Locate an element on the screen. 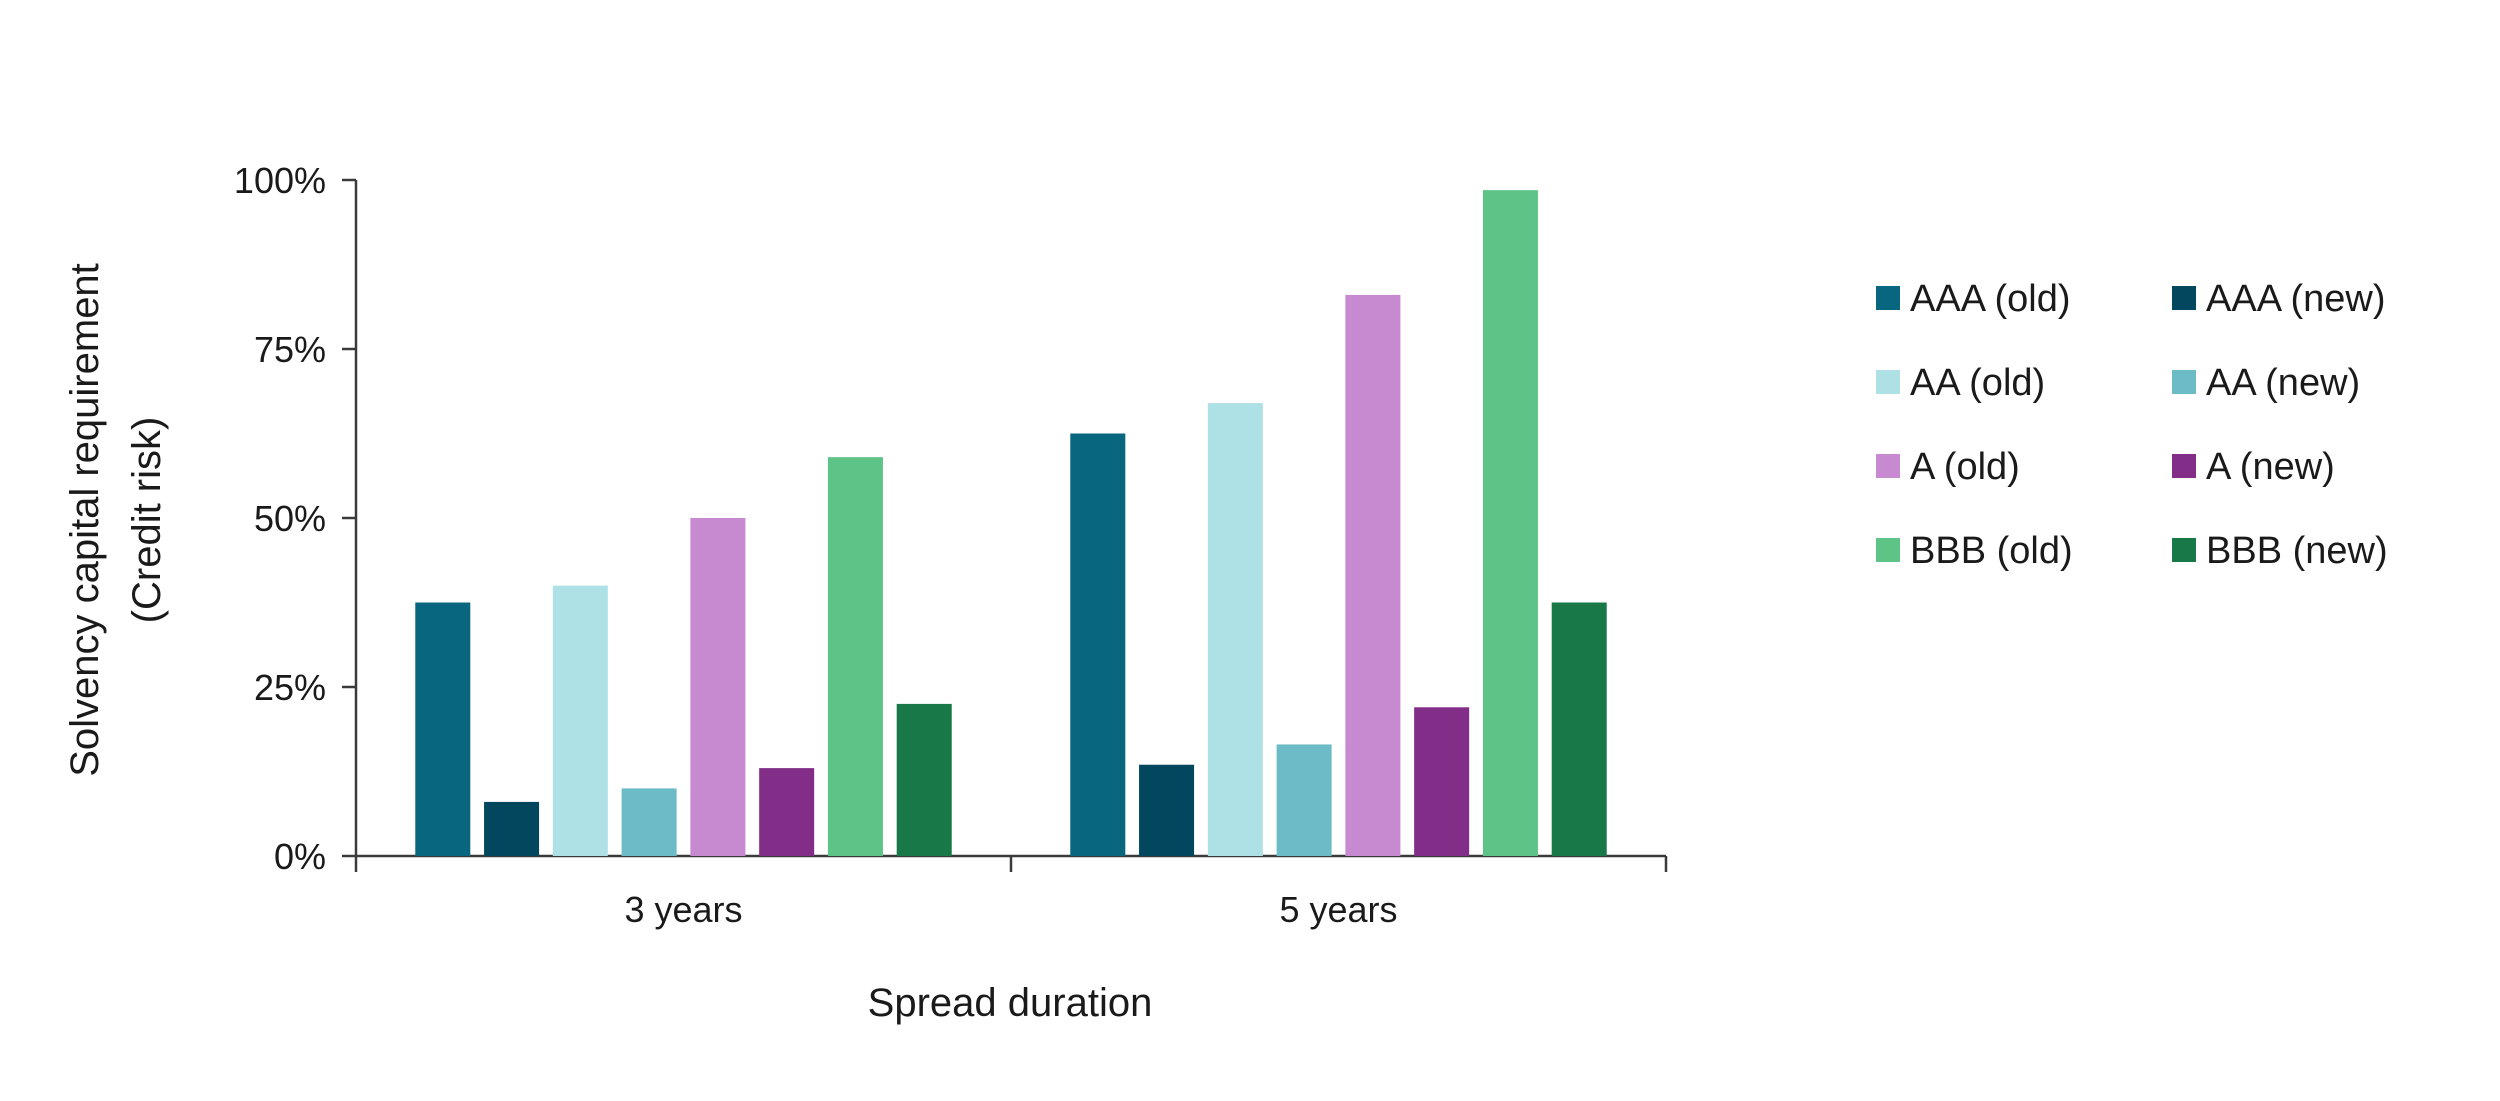 The image size is (2500, 1101). bar-a-new-5-years is located at coordinates (1442, 781).